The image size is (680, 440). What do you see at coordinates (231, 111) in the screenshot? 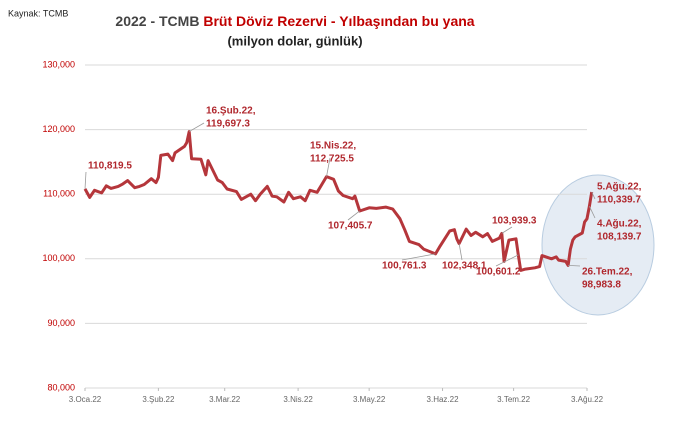
I see `annotation-label: 16.Şub.22,` at bounding box center [231, 111].